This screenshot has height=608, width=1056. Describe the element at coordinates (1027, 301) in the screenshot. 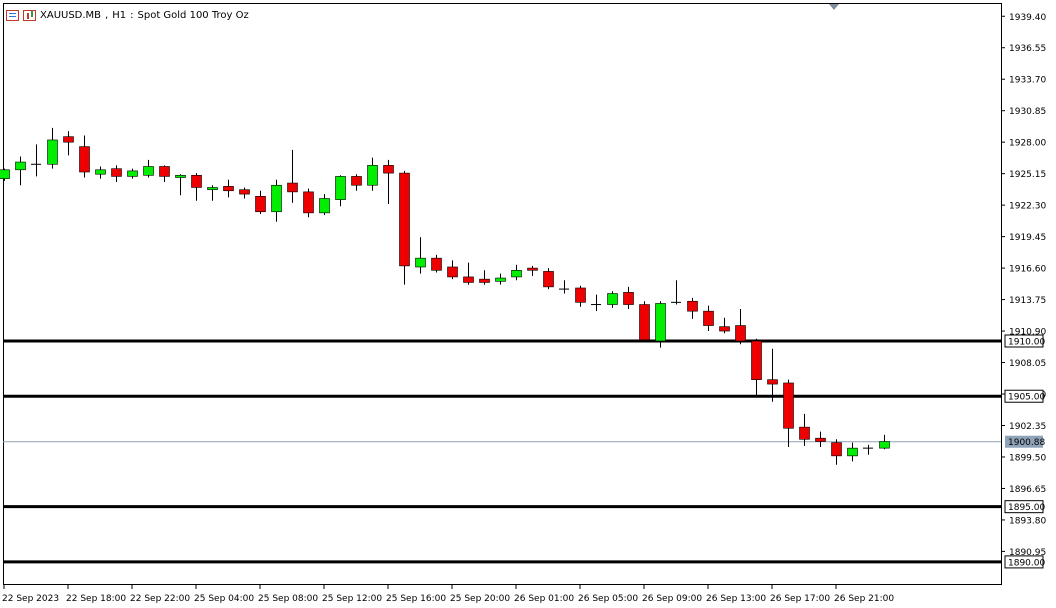

I see `price-tick-label: 1913.75` at that location.